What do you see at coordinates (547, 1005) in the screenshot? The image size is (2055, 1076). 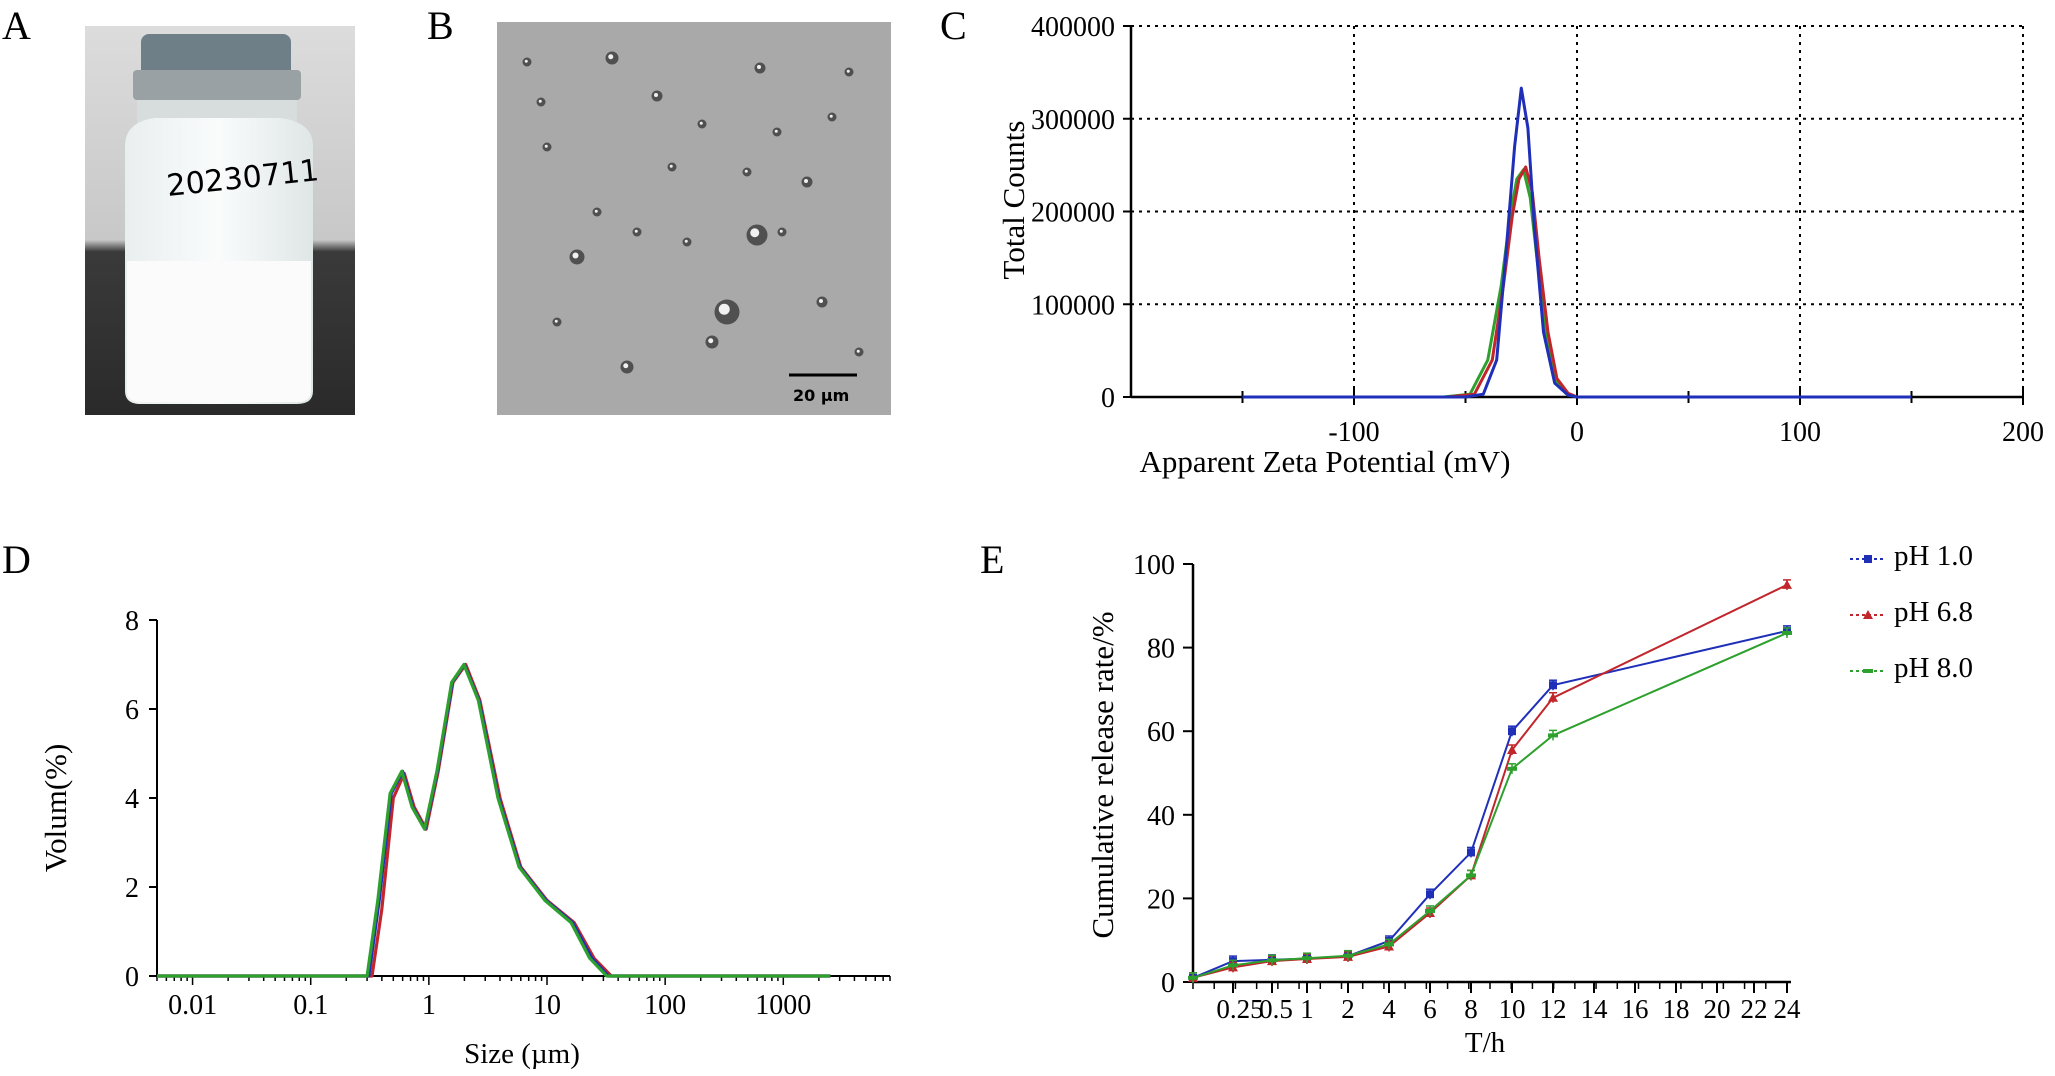 I see `chart-d-x-tick-label-3: 10` at bounding box center [547, 1005].